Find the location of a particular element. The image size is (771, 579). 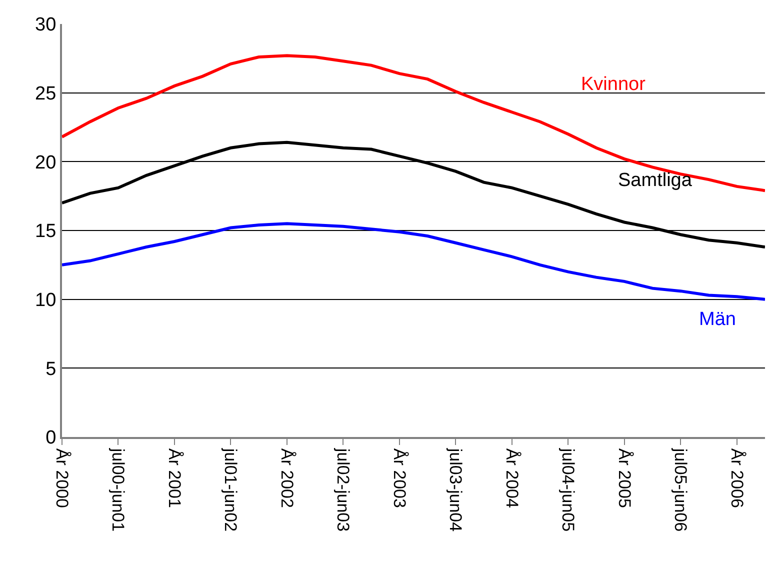

x-tick-label: År 2005 is located at coordinates (624, 478).